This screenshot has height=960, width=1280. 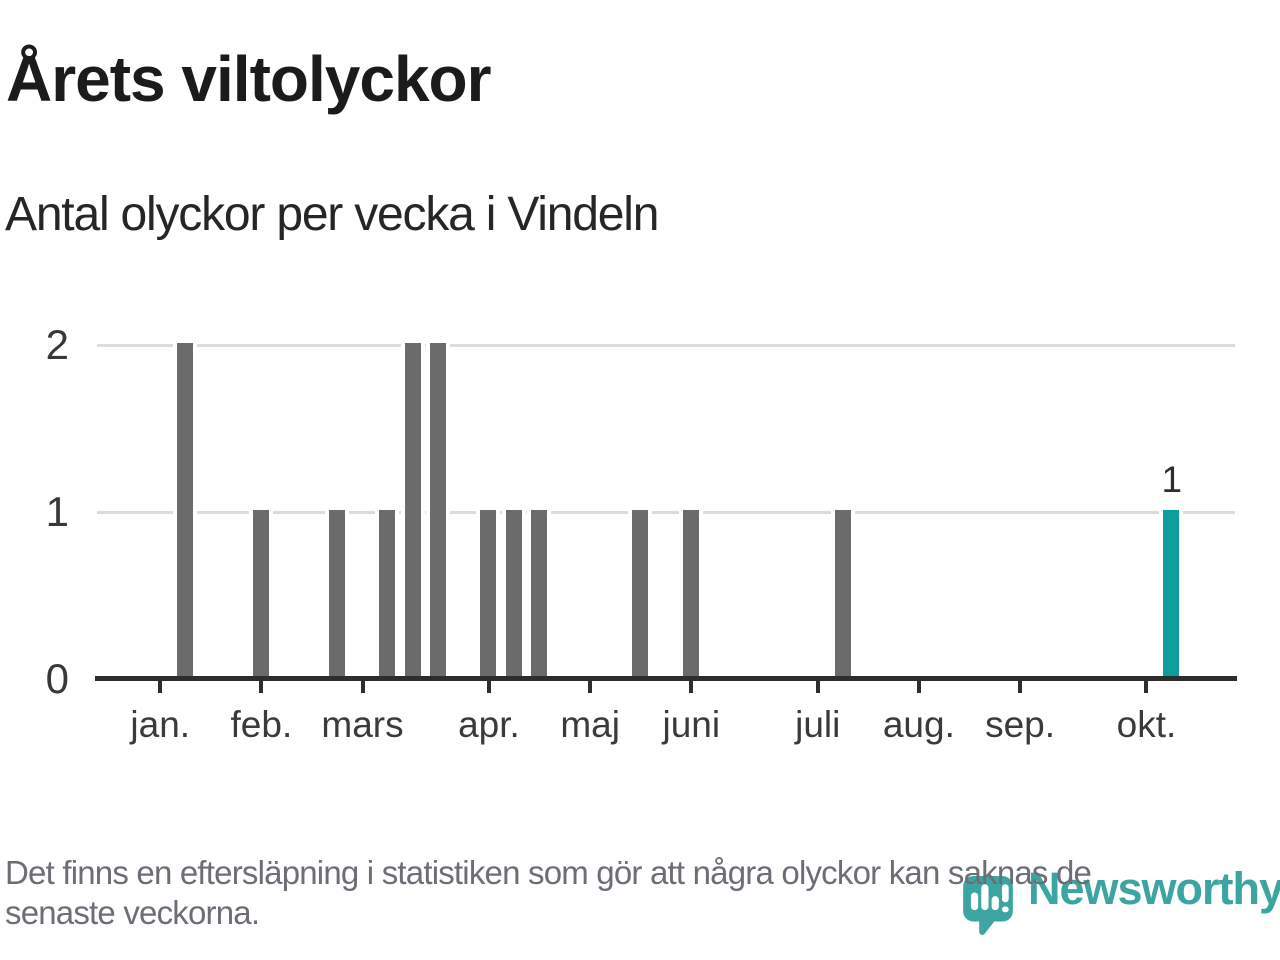 I want to click on newsworthy-wordmark: Newsworthy, so click(x=1154, y=888).